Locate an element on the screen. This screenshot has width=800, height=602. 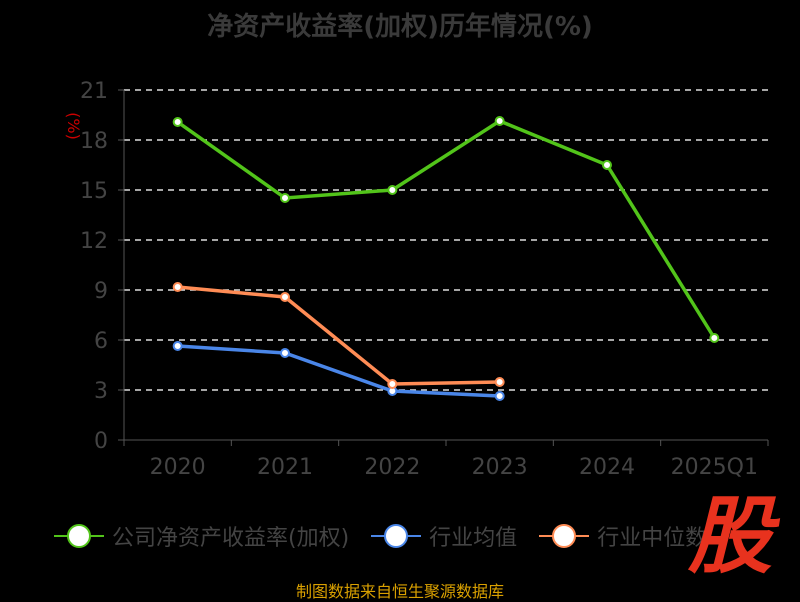
legend: 公司净资产收益率(加权) 行业均值 行业中位数 is located at coordinates (391, 536).